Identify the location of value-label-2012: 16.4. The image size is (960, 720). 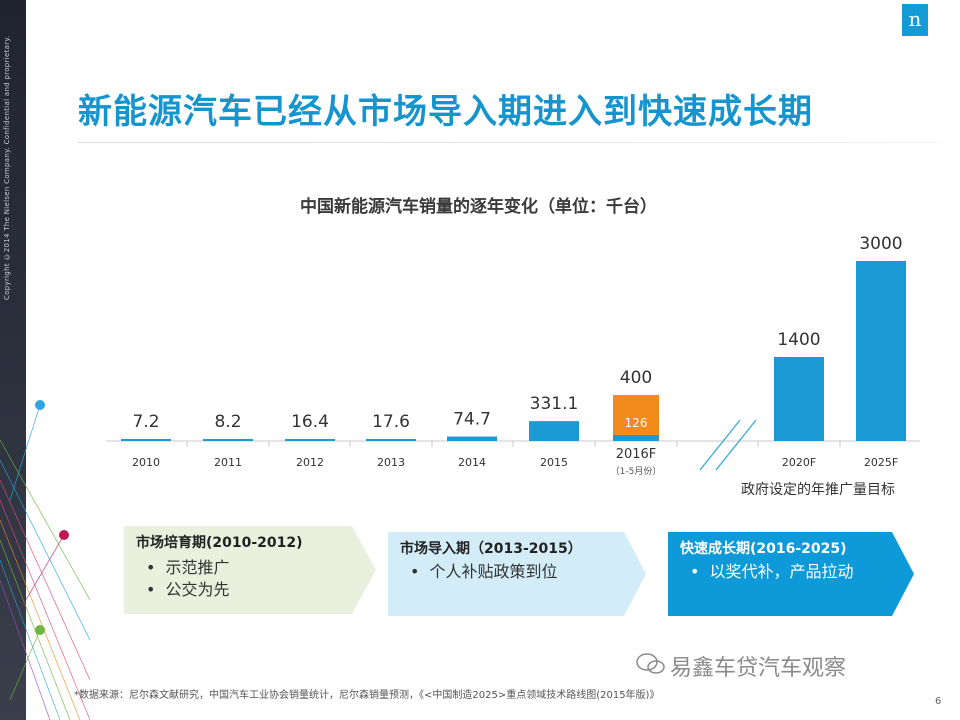
(310, 422).